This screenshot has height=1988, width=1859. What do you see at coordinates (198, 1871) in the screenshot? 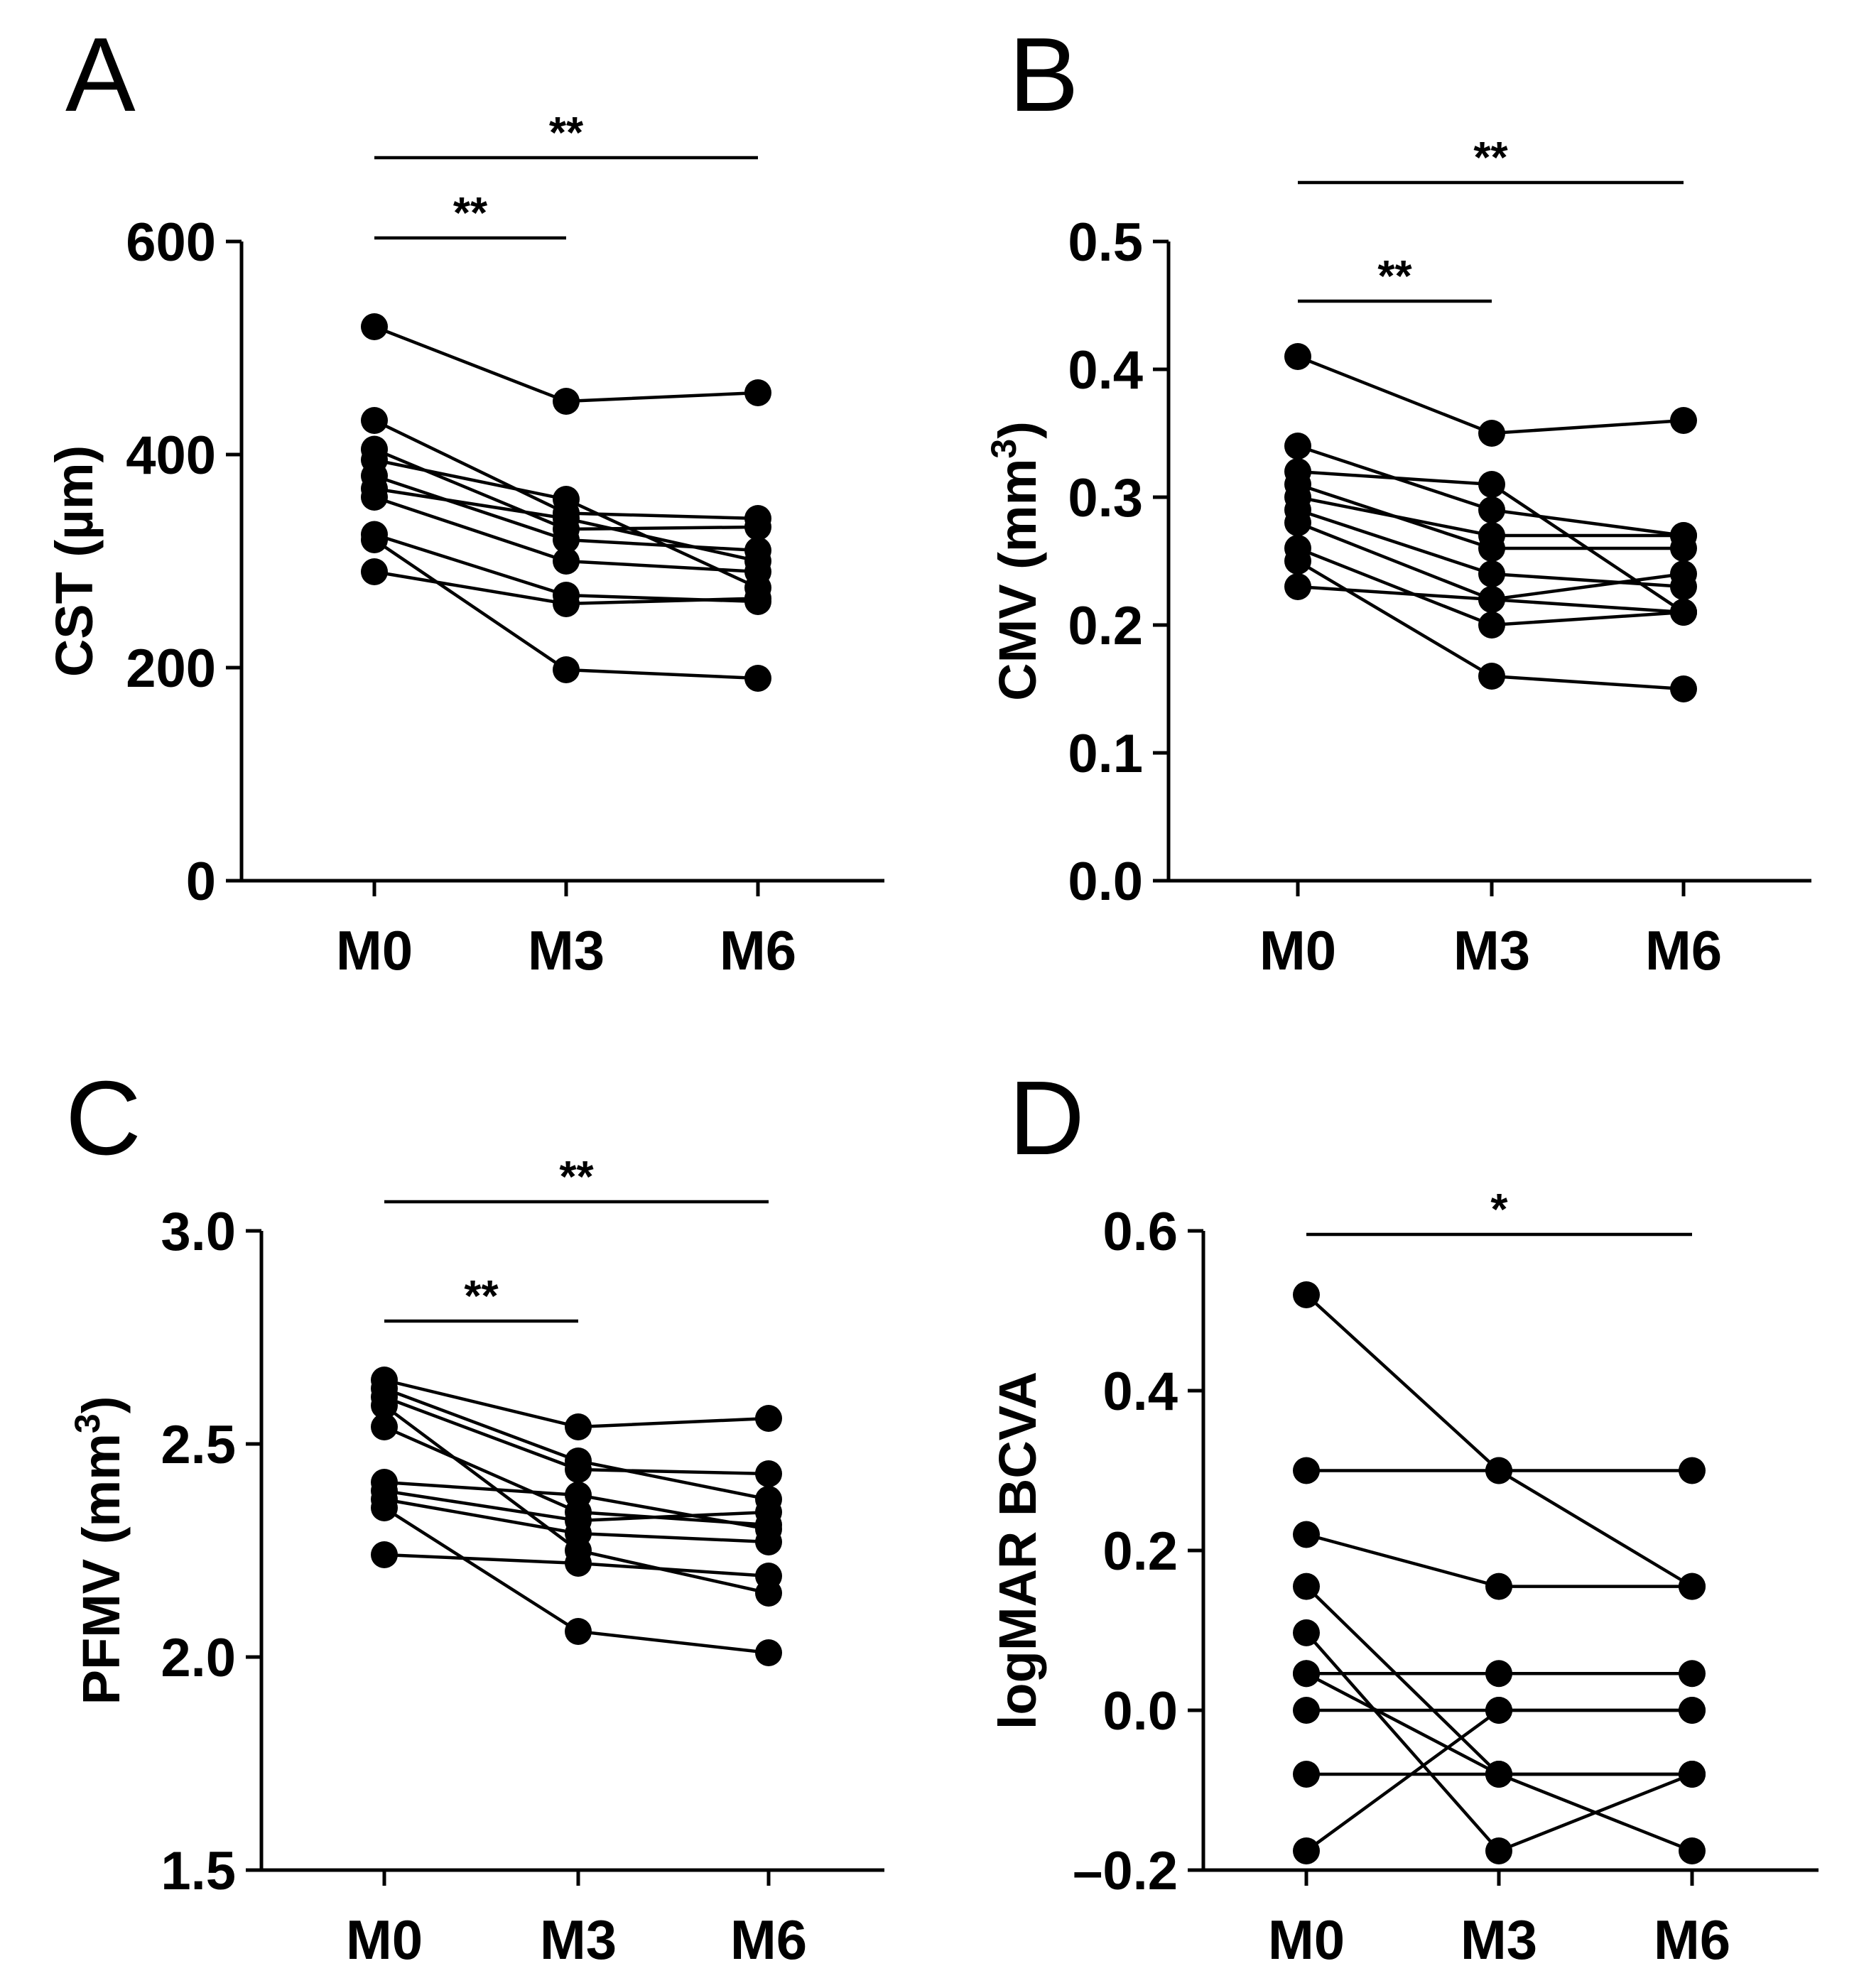
I see `y-tick-label: 1.5` at bounding box center [198, 1871].